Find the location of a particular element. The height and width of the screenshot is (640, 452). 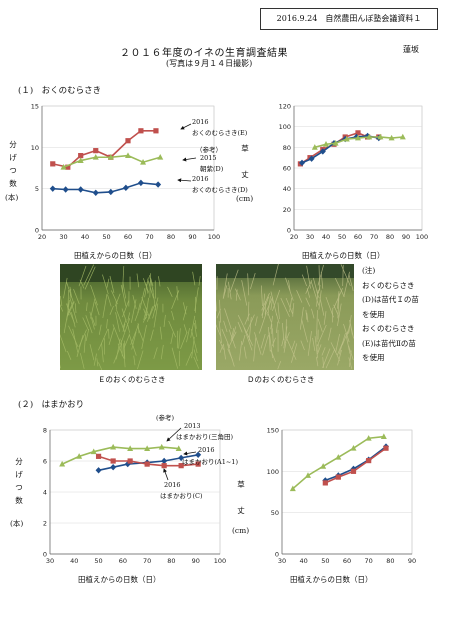

document-reference-box: 2016.9.24 自然農田んぼ塾会議資料１ is located at coordinates (349, 19).